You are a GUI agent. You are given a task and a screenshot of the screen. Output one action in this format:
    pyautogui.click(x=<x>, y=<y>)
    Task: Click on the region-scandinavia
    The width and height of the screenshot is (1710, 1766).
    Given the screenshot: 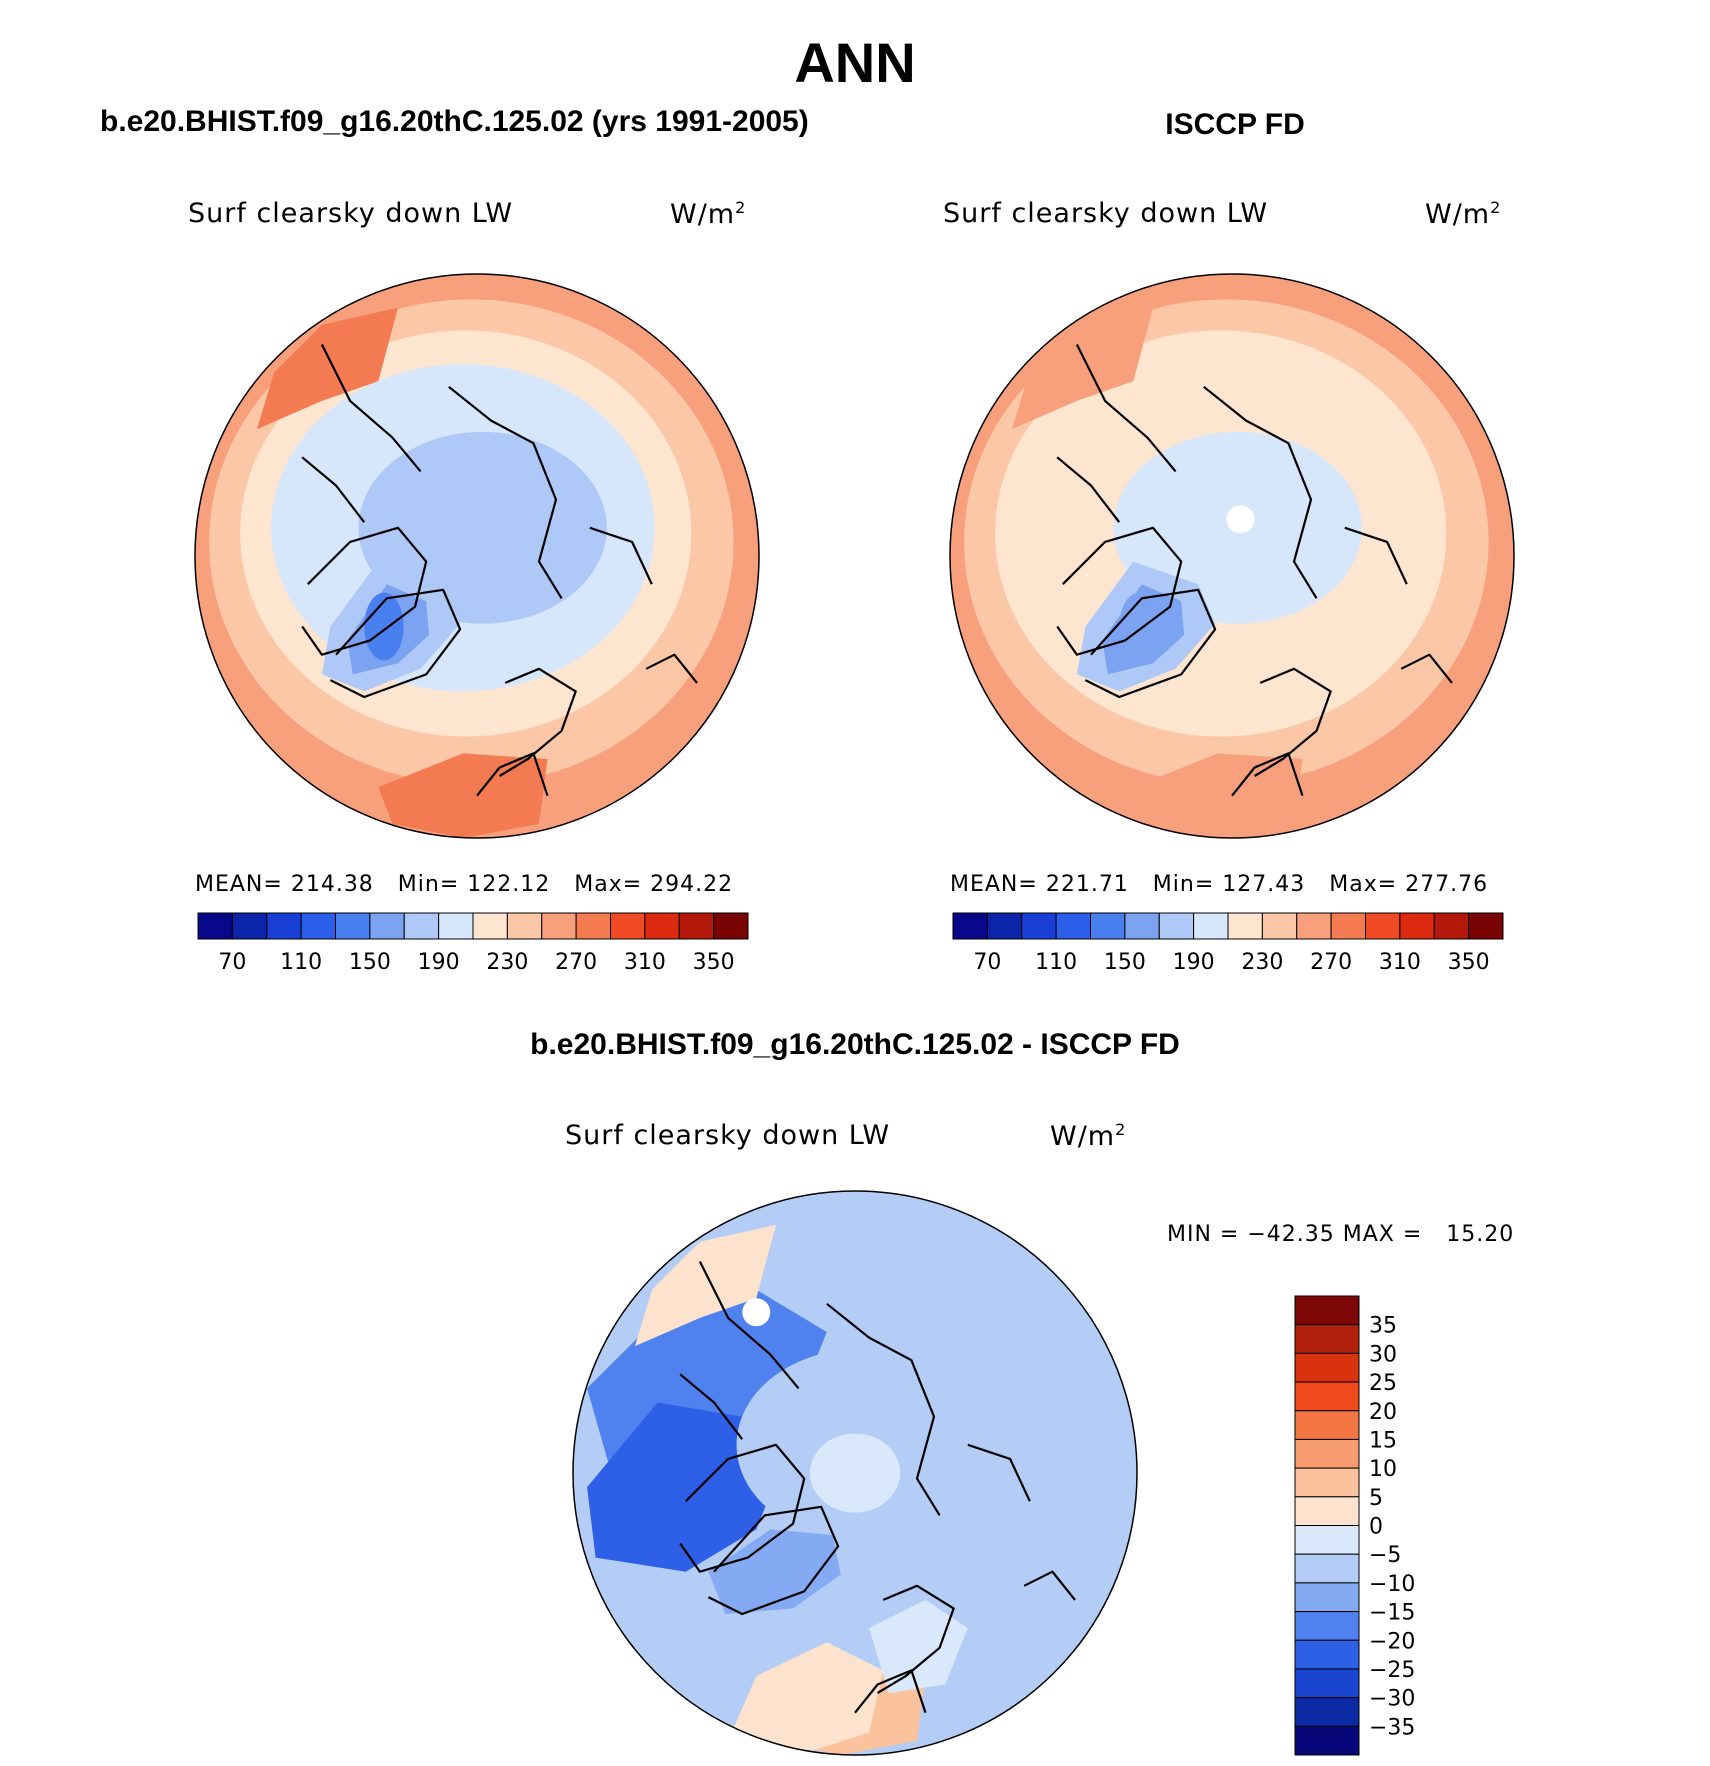 What is the action you would take?
    pyautogui.click(x=918, y=1646)
    